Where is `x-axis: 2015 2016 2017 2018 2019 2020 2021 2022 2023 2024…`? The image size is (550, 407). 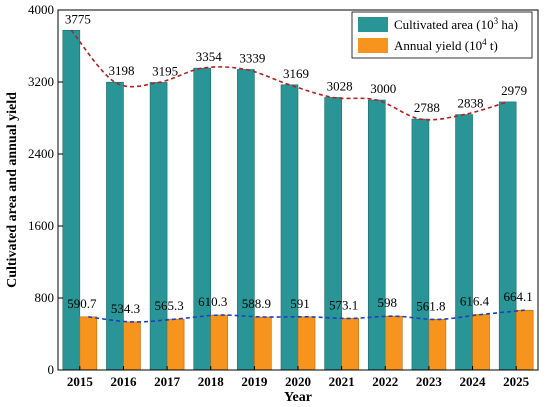 x-axis: 2015 2016 2017 2018 2019 2020 2021 2022 2023 2024… is located at coordinates (298, 377).